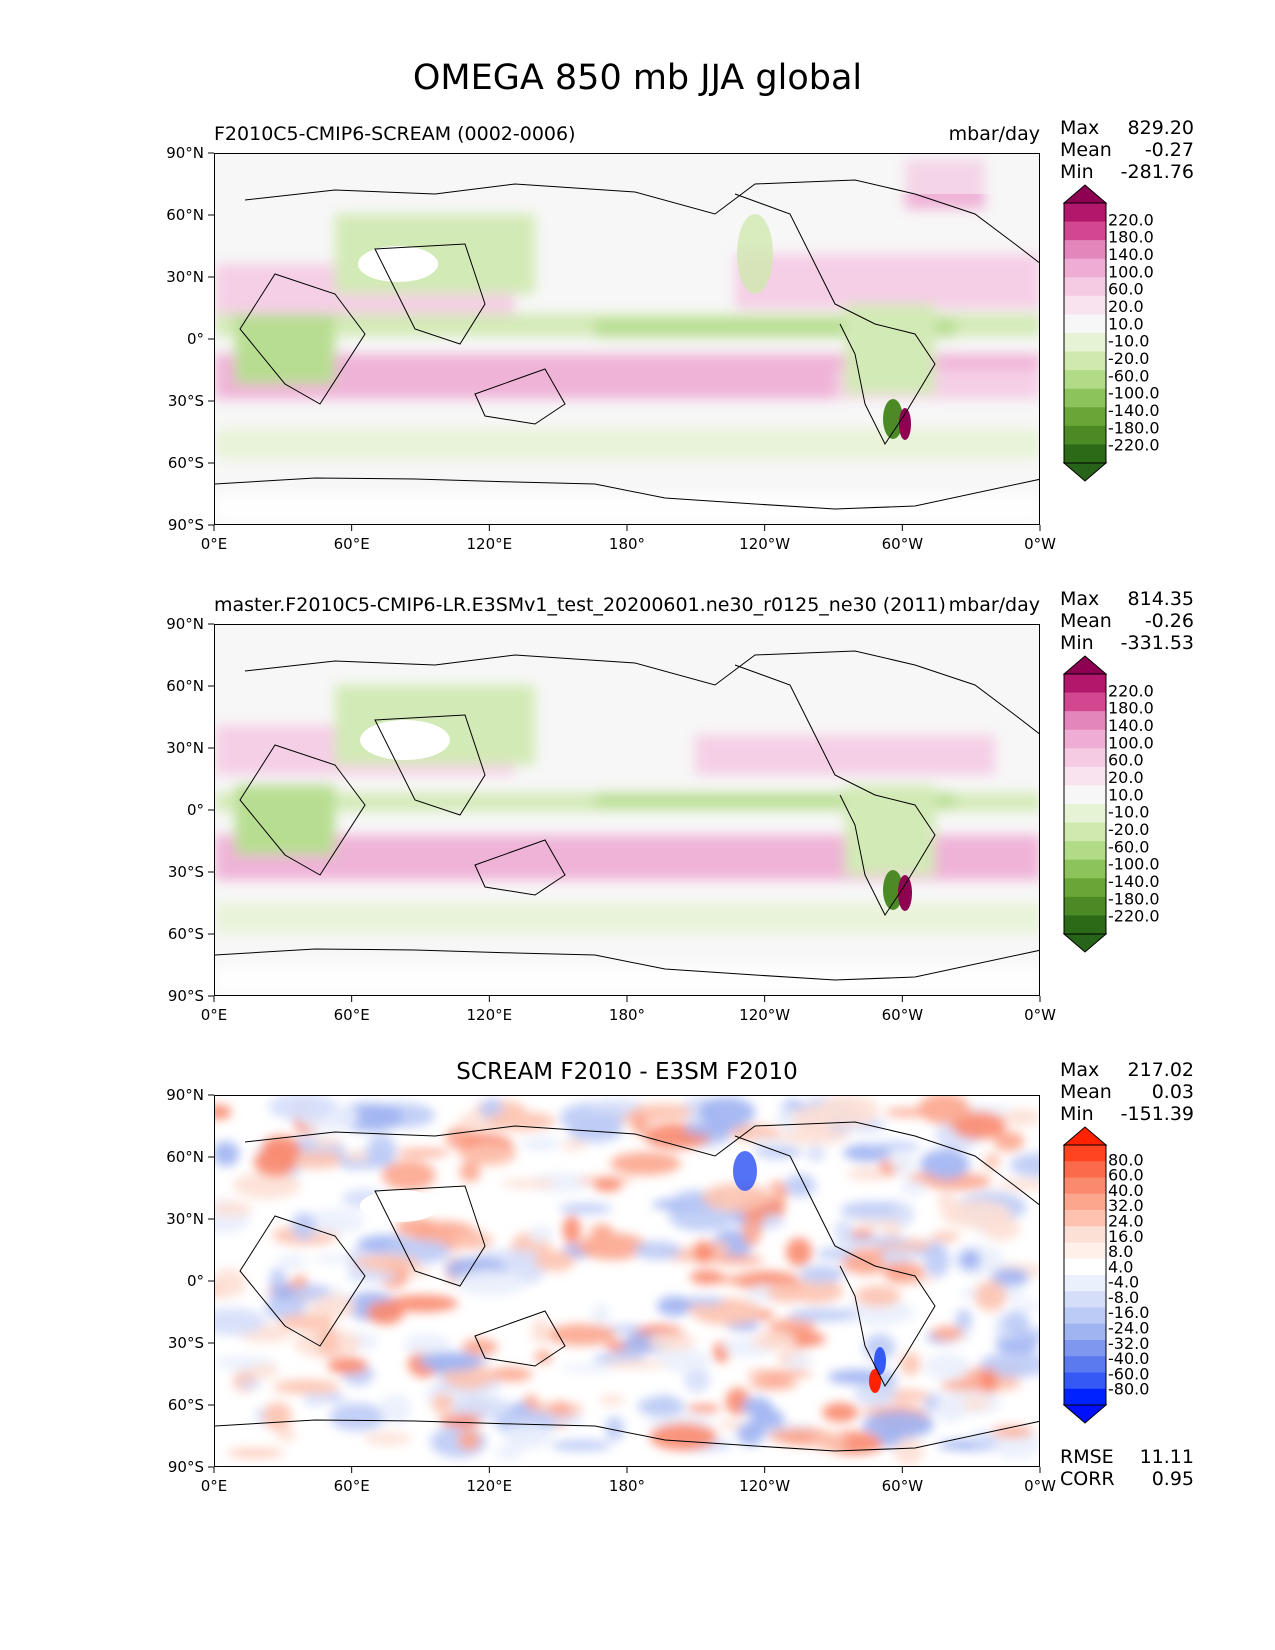 The width and height of the screenshot is (1275, 1650). What do you see at coordinates (1126, 1159) in the screenshot?
I see `colorbar-label: 80.0` at bounding box center [1126, 1159].